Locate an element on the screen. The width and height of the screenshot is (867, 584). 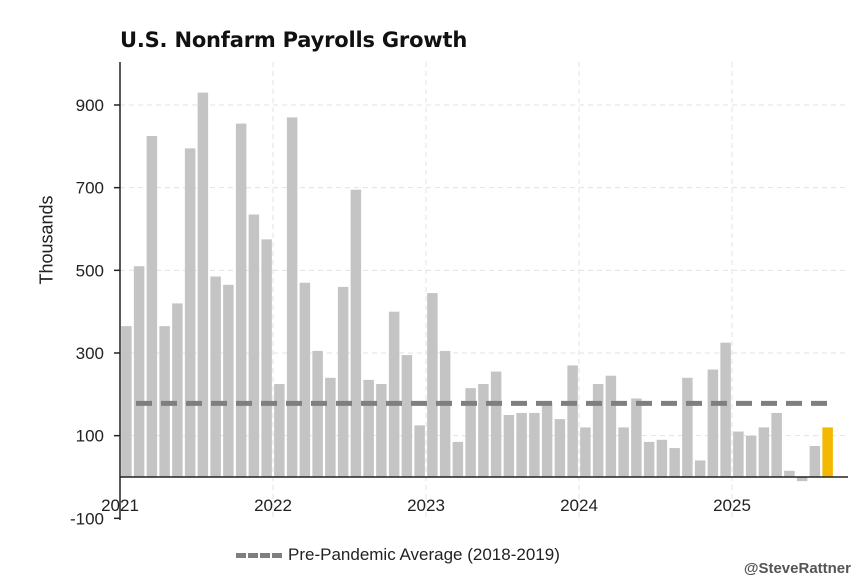
x-tick-label: 2022 is located at coordinates (273, 505).